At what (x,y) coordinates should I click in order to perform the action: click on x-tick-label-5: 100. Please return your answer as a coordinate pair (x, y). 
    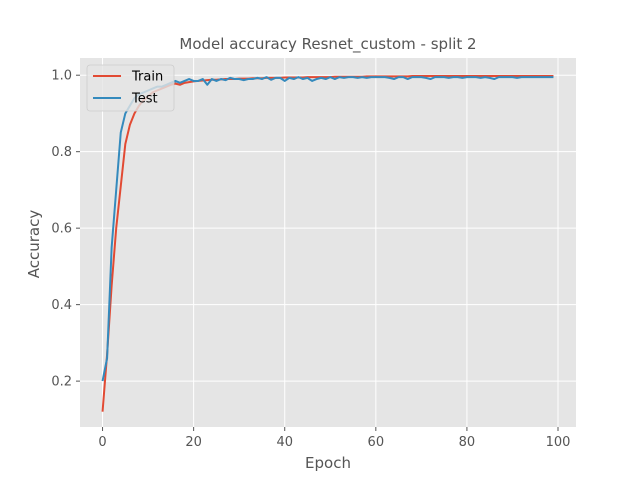
    Looking at the image, I should click on (558, 442).